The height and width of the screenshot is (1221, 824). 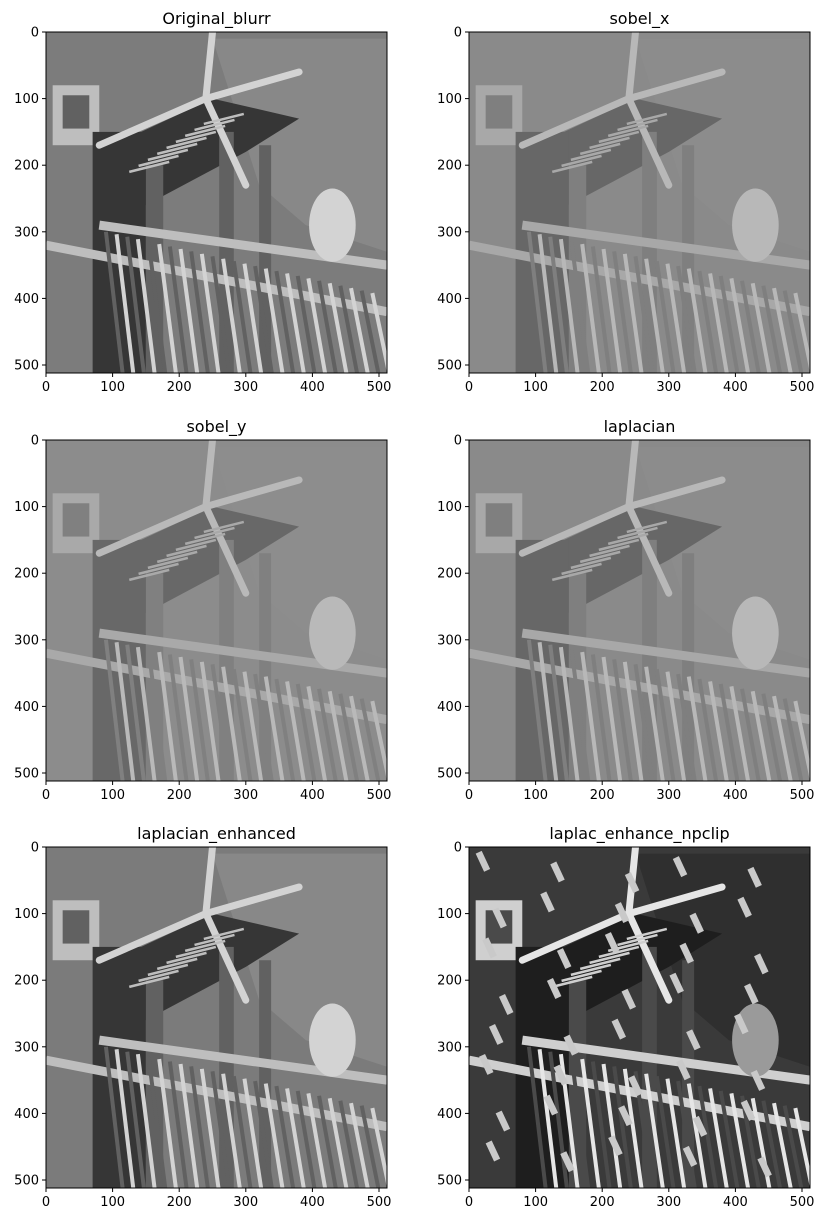 What do you see at coordinates (688, 259) in the screenshot?
I see `panel-2-pillar` at bounding box center [688, 259].